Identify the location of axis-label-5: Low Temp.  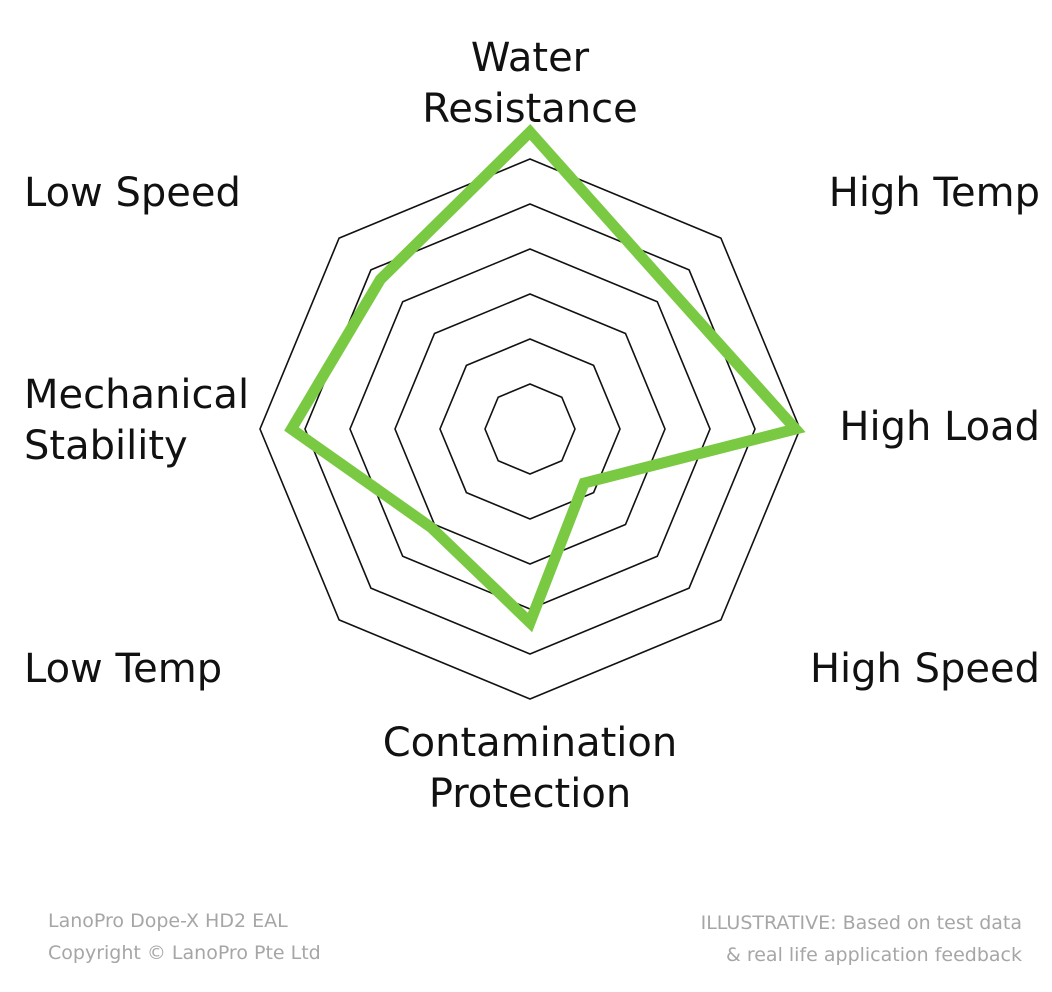
(123, 669).